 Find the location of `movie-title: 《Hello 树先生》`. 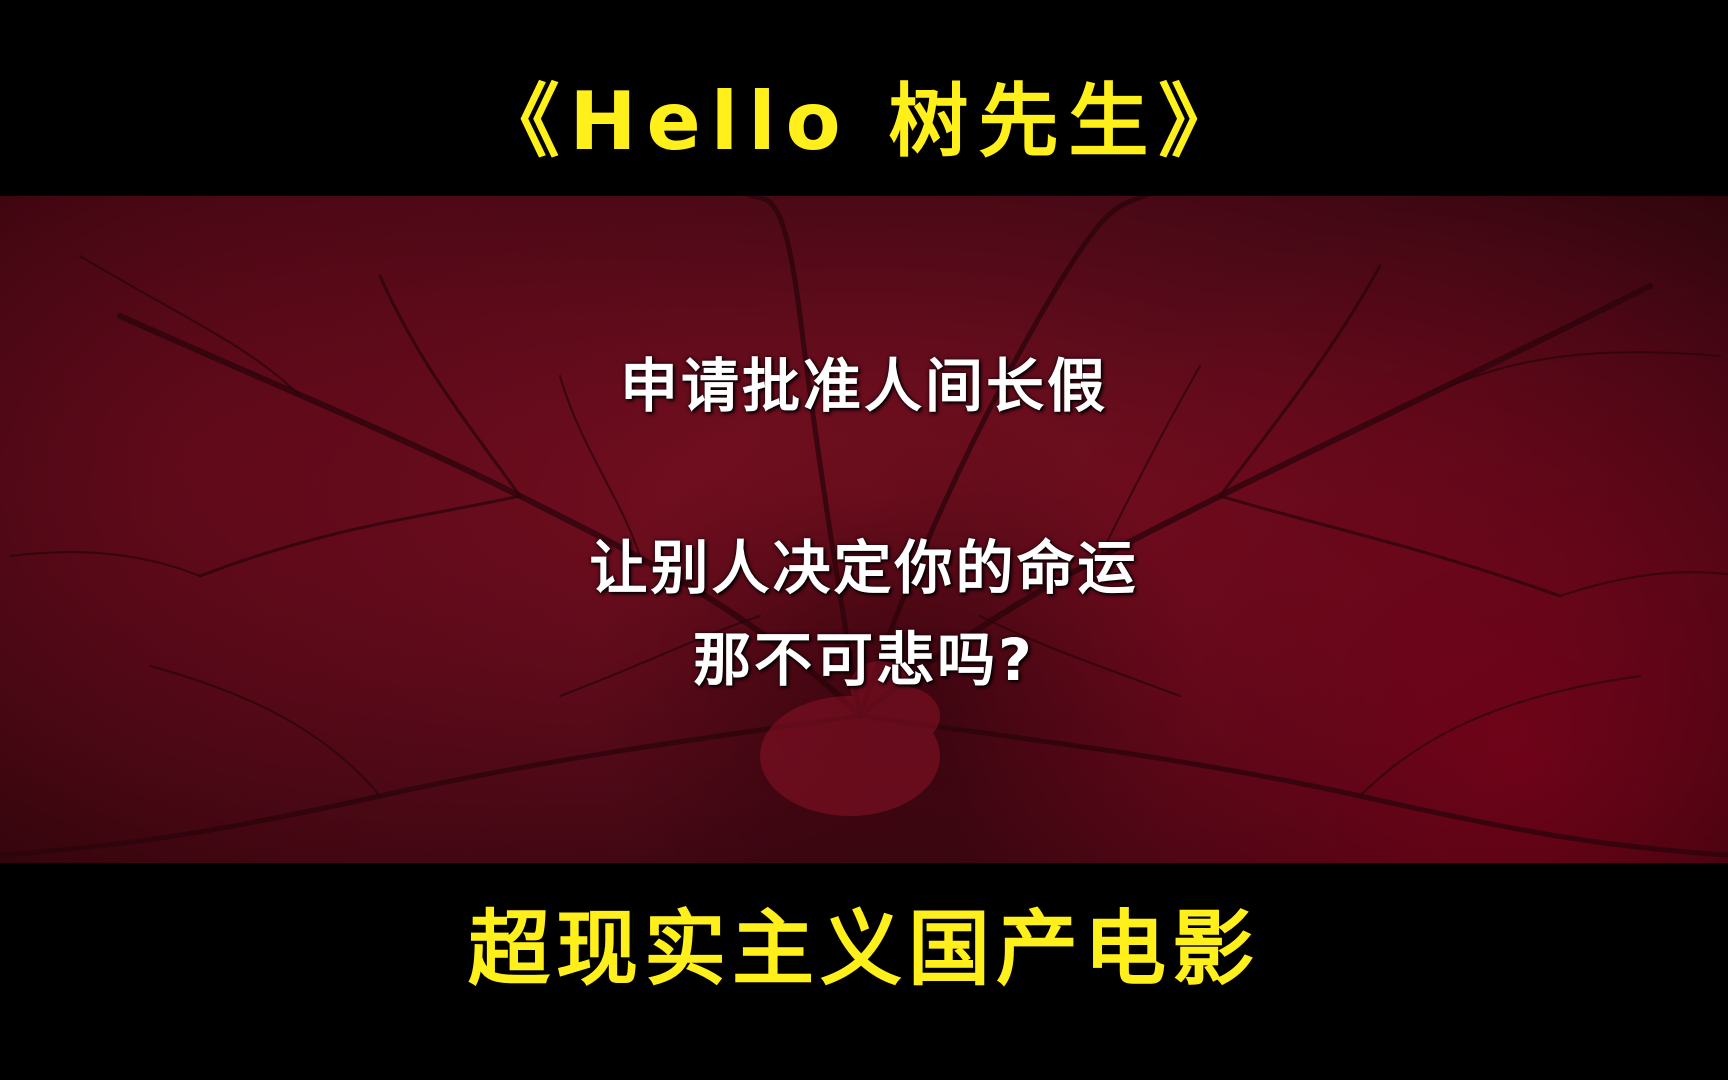

movie-title: 《Hello 树先生》 is located at coordinates (864, 121).